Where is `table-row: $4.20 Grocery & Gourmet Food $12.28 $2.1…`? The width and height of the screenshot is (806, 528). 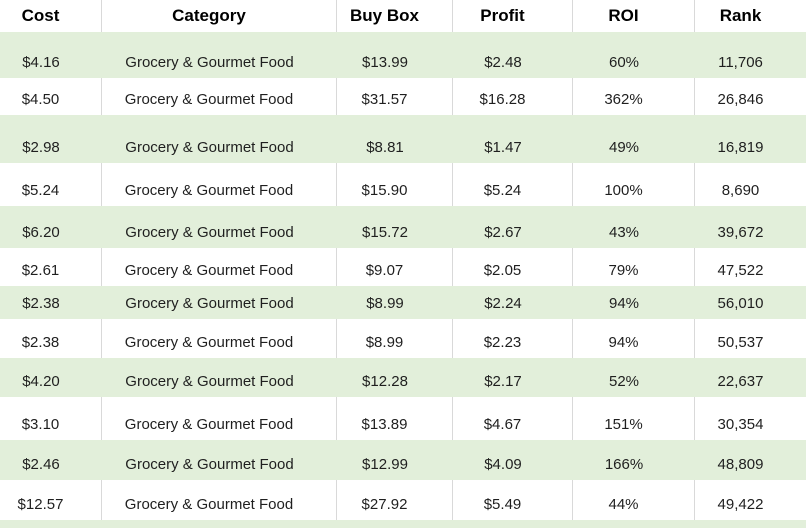
table-row: $4.20 Grocery & Gourmet Food $12.28 $2.1… is located at coordinates (403, 377).